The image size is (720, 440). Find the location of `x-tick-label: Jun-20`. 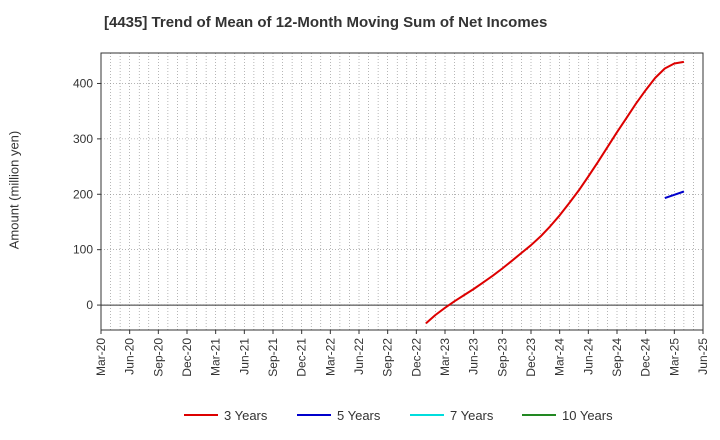

x-tick-label: Jun-20 is located at coordinates (130, 356).